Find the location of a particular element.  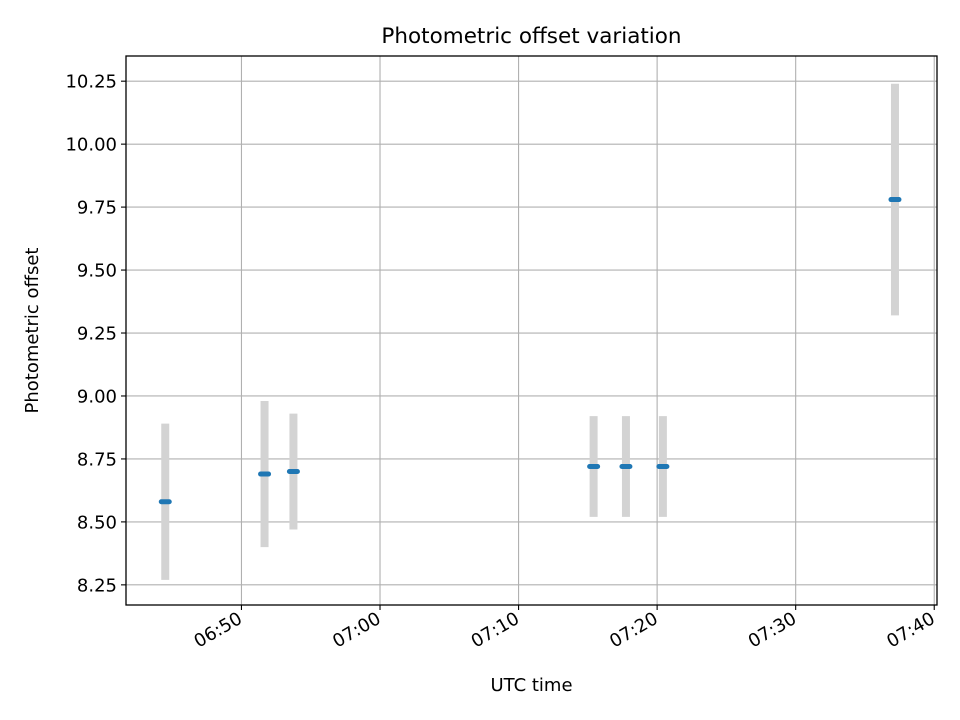

y-axis-label: Photometric offset is located at coordinates (32, 331).